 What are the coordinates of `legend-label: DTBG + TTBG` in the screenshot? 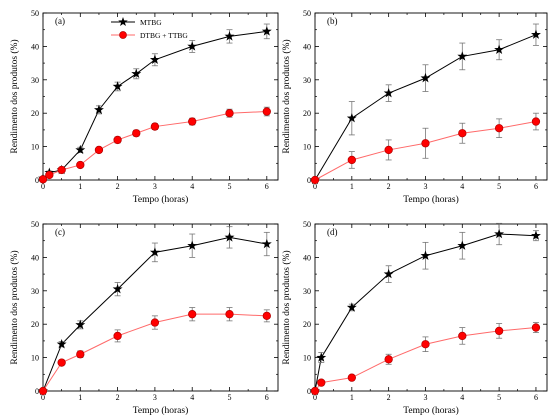 It's located at (164, 35).